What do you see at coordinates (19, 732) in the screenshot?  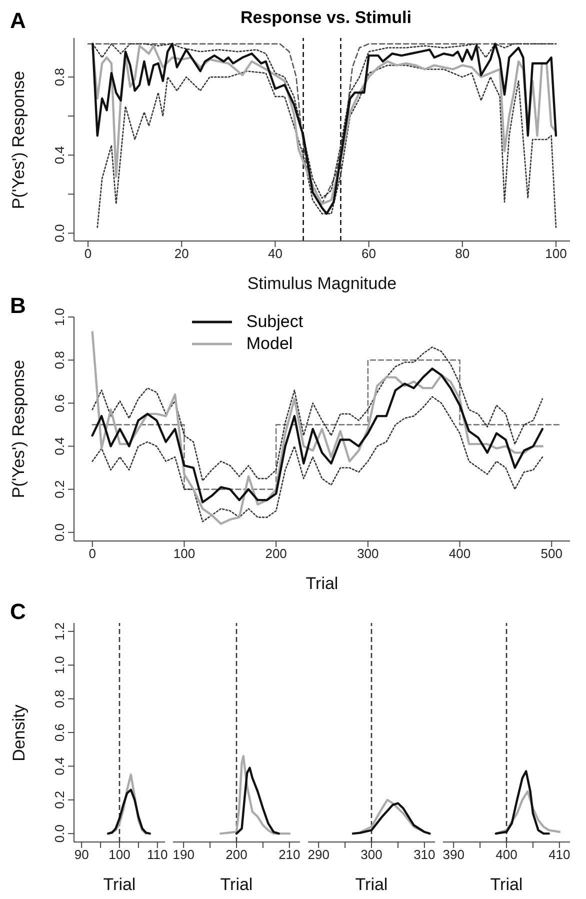 I see `y-axis-title: Density` at bounding box center [19, 732].